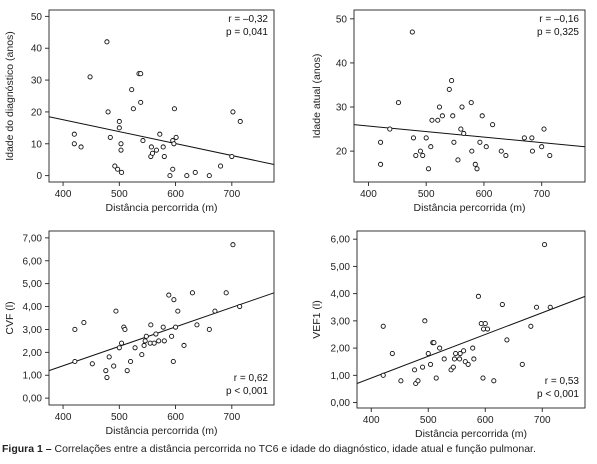 The image size is (597, 464). I want to click on y-tick-label: 4,00, so click(33, 307).